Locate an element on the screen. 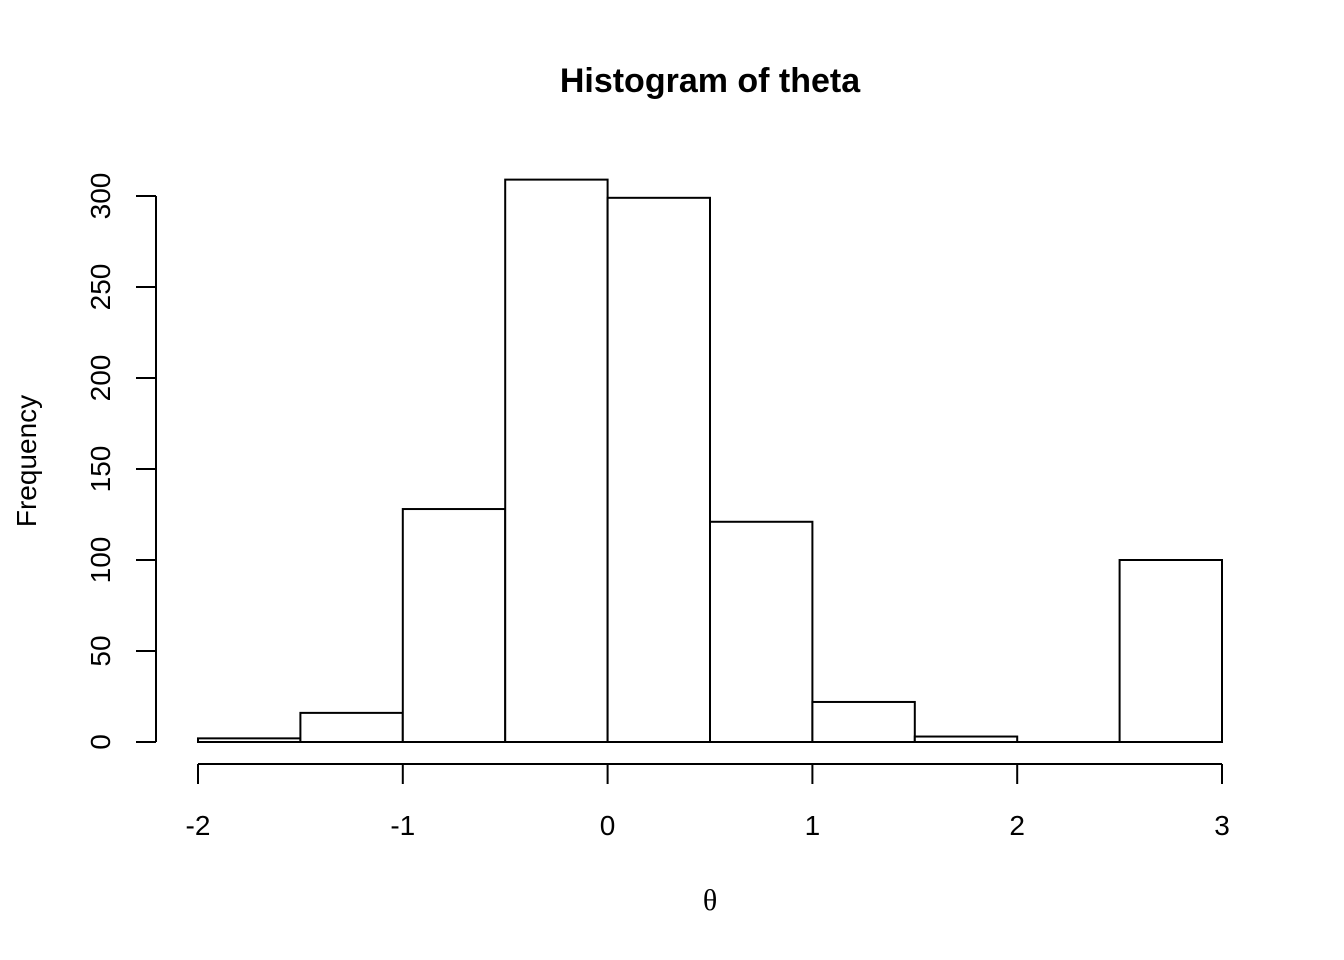 Image resolution: width=1344 pixels, height=960 pixels. y-axis-label: Frequency is located at coordinates (26, 461).